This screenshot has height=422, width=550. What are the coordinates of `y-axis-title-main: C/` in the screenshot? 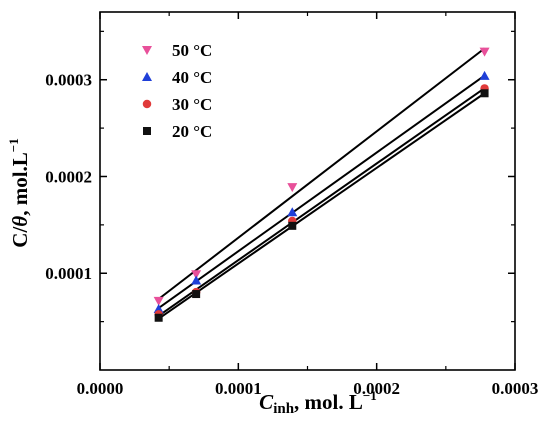 It's located at (20, 237).